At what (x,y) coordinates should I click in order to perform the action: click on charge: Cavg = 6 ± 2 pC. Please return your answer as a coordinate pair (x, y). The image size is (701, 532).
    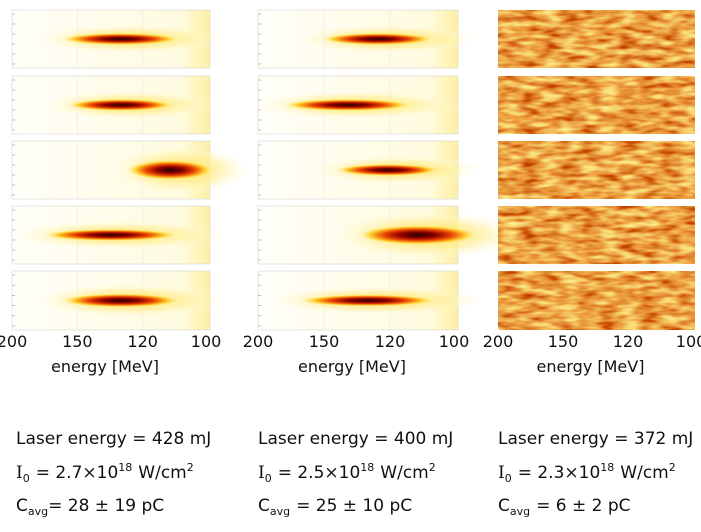
    Looking at the image, I should click on (564, 507).